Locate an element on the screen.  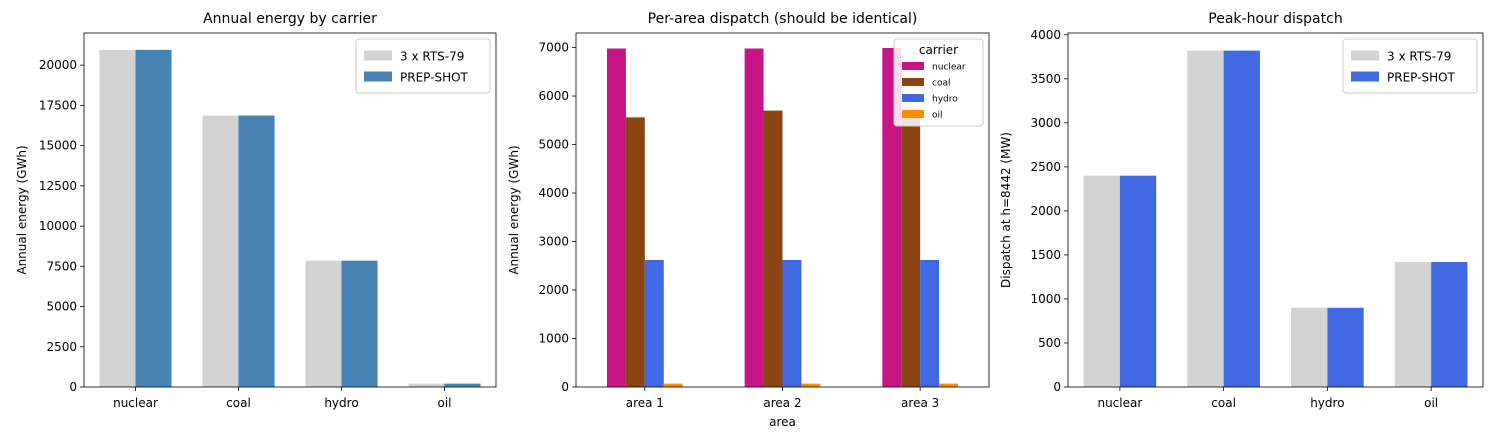
y-tick-label: 20000 is located at coordinates (58, 65).